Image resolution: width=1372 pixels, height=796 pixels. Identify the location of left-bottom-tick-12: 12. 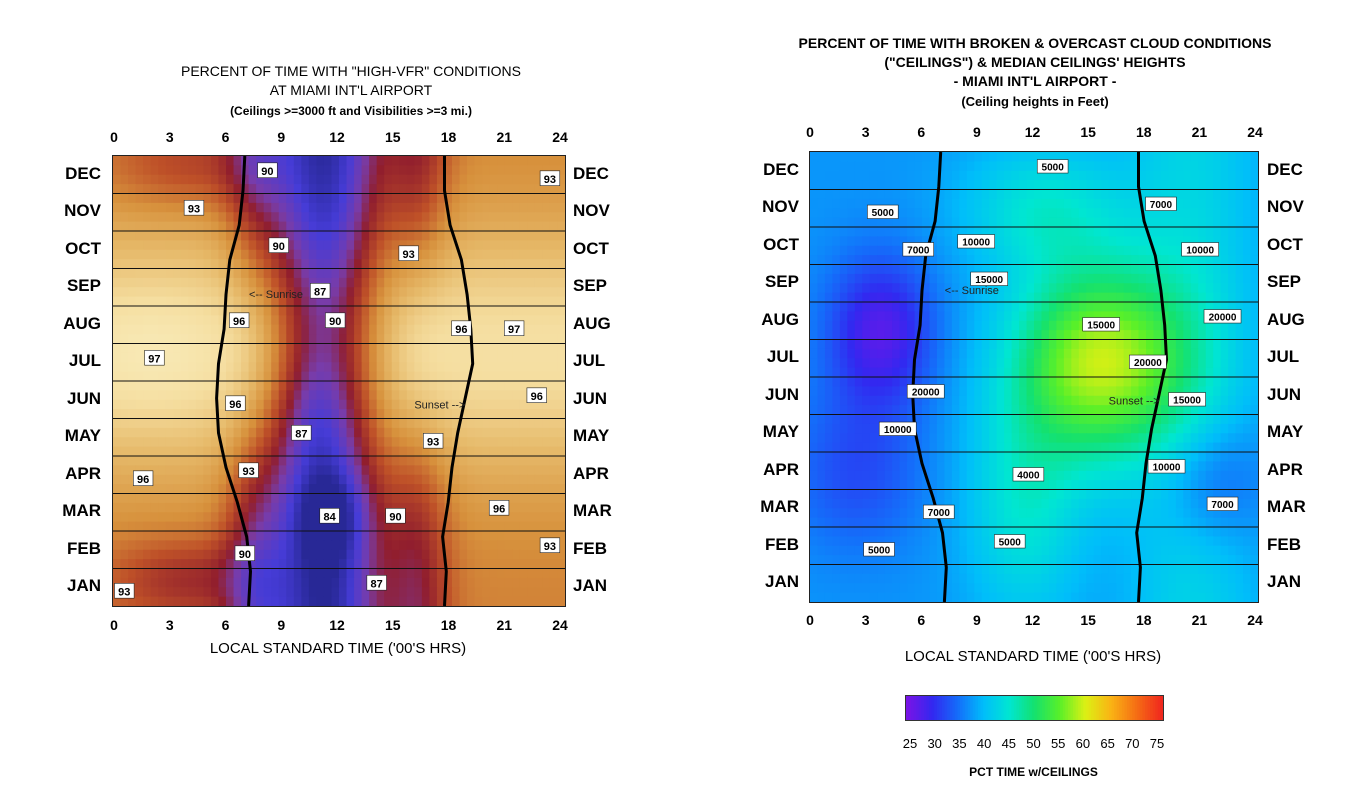
(337, 625).